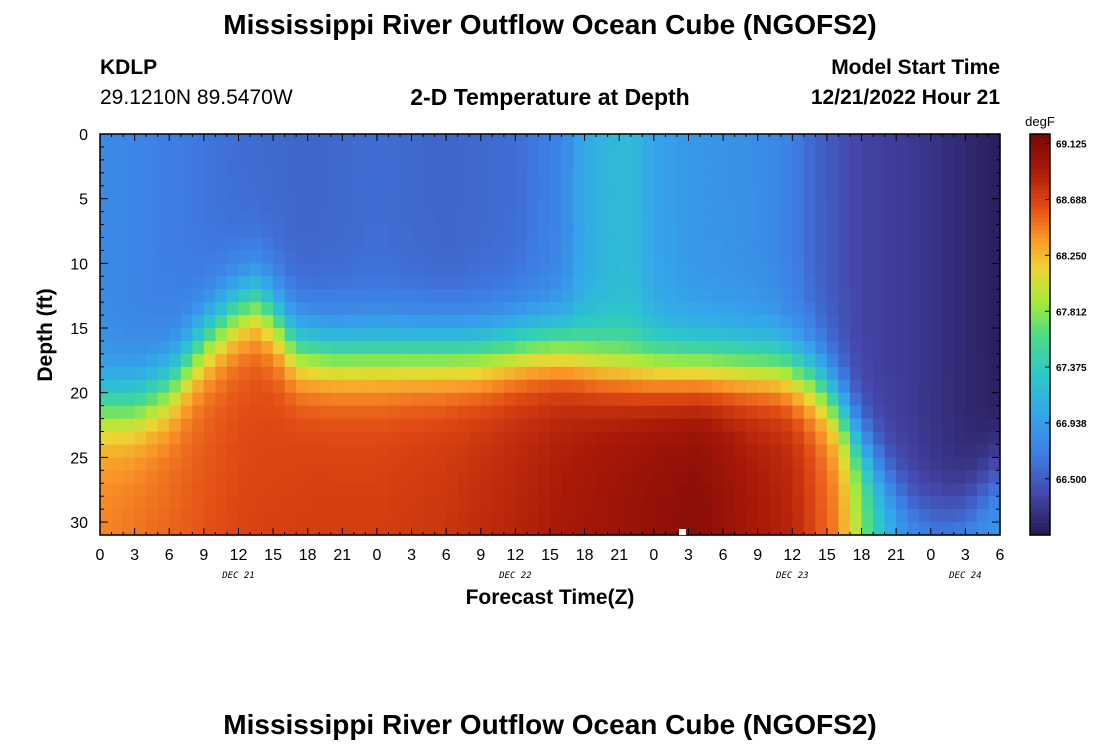 The height and width of the screenshot is (750, 1100). I want to click on y-tick-label: 15, so click(79, 329).